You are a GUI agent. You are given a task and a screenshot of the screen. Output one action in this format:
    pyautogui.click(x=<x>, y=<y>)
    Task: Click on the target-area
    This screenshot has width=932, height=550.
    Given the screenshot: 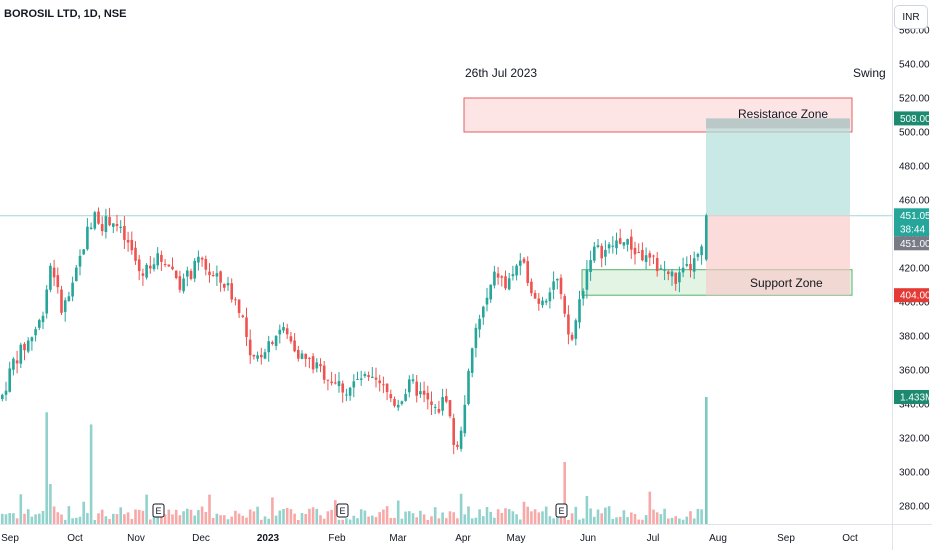 What is the action you would take?
    pyautogui.click(x=778, y=167)
    